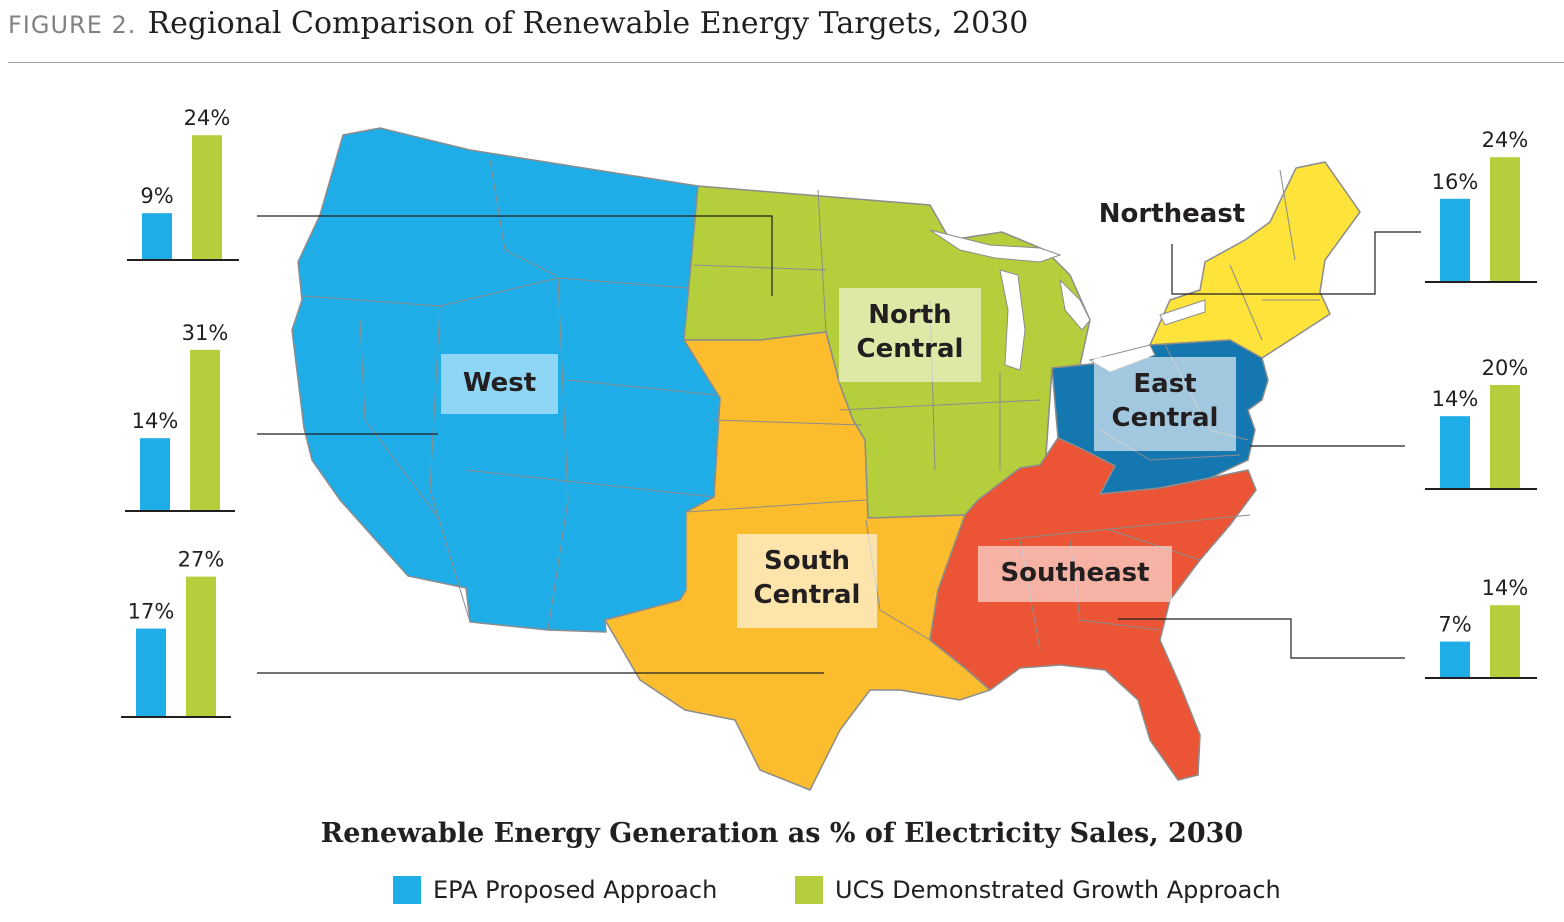 The height and width of the screenshot is (922, 1564). Describe the element at coordinates (155, 421) in the screenshot. I see `bar-label-north-central-epa: 14%` at that location.